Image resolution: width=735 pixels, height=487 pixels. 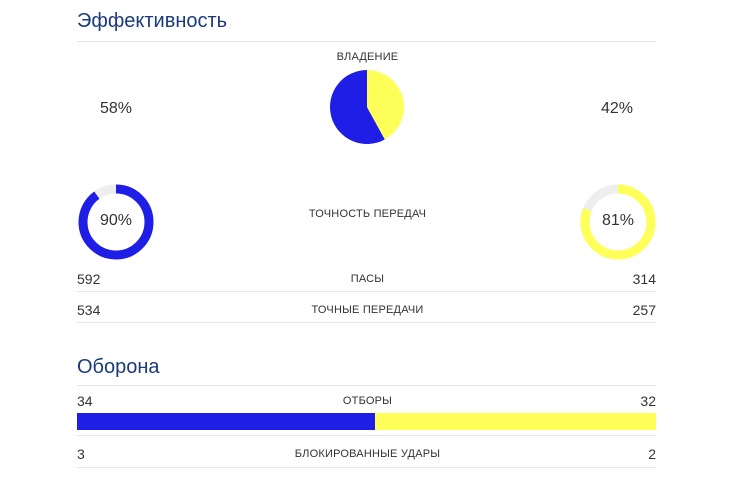 I want to click on accurate-passes-label: ТОЧНЫЕ ПЕРЕДАЧИ, so click(x=367, y=310).